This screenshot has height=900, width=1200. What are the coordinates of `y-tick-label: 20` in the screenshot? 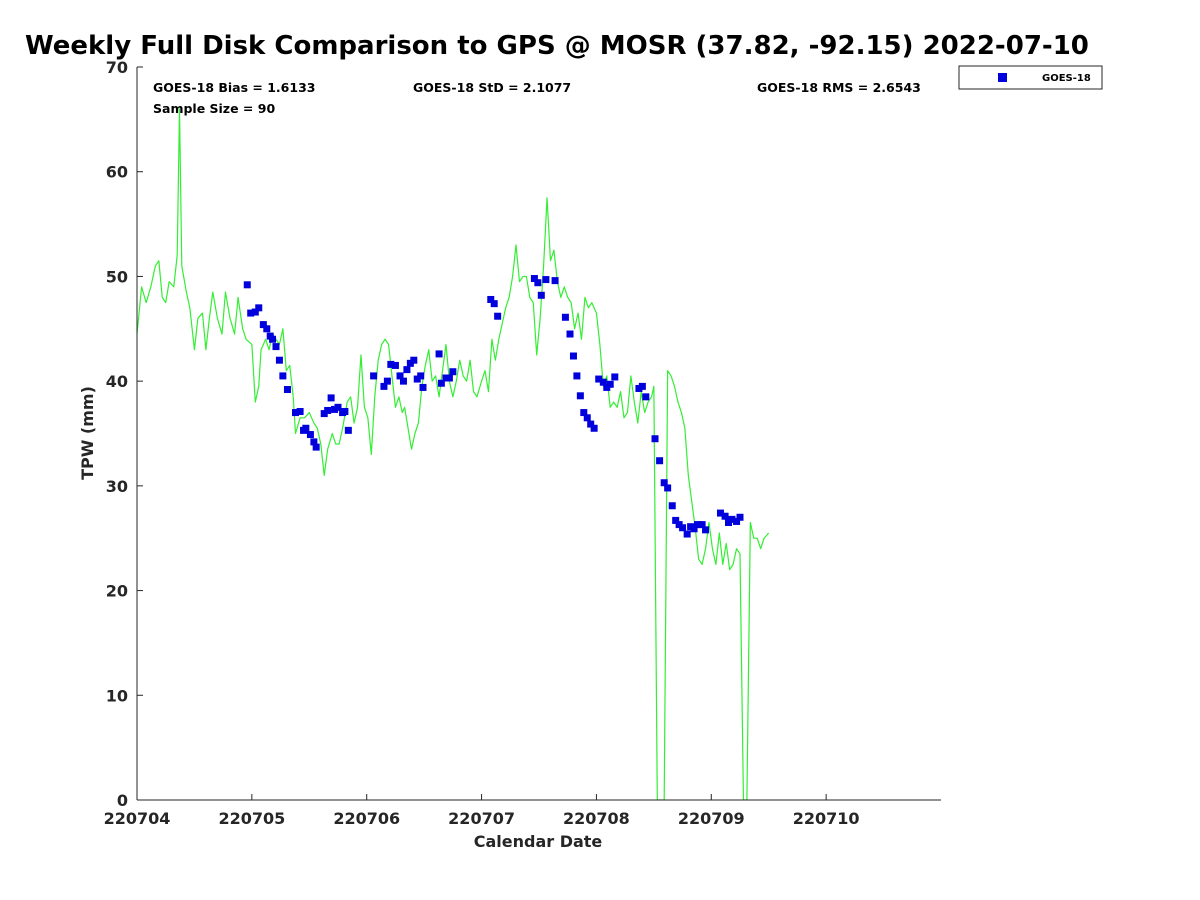 It's located at (117, 591).